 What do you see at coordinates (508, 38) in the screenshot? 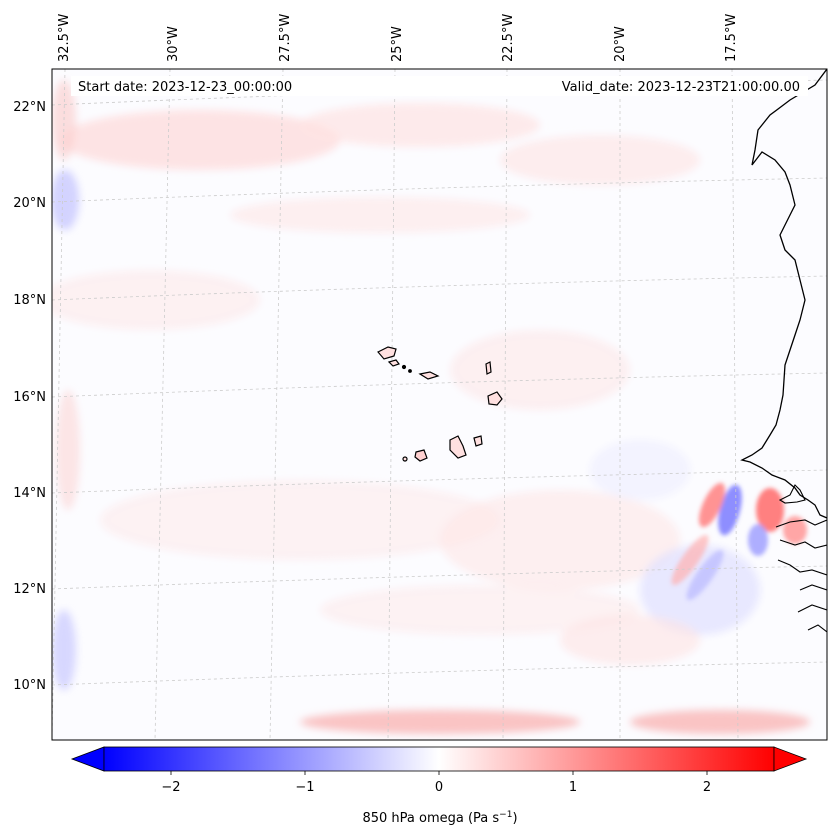
I see `lon-label: 22.5°W` at bounding box center [508, 38].